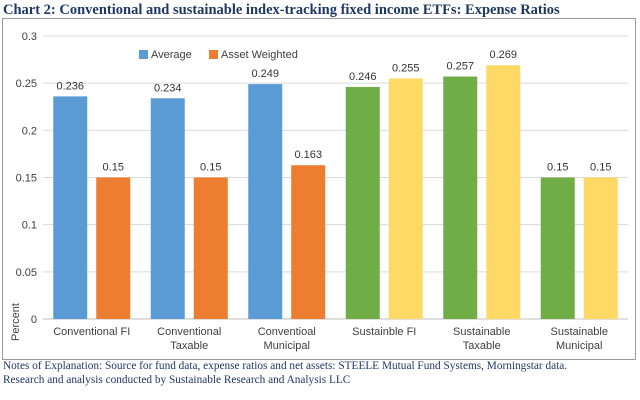  Describe the element at coordinates (29, 131) in the screenshot. I see `y-tick-label: 0.2` at that location.